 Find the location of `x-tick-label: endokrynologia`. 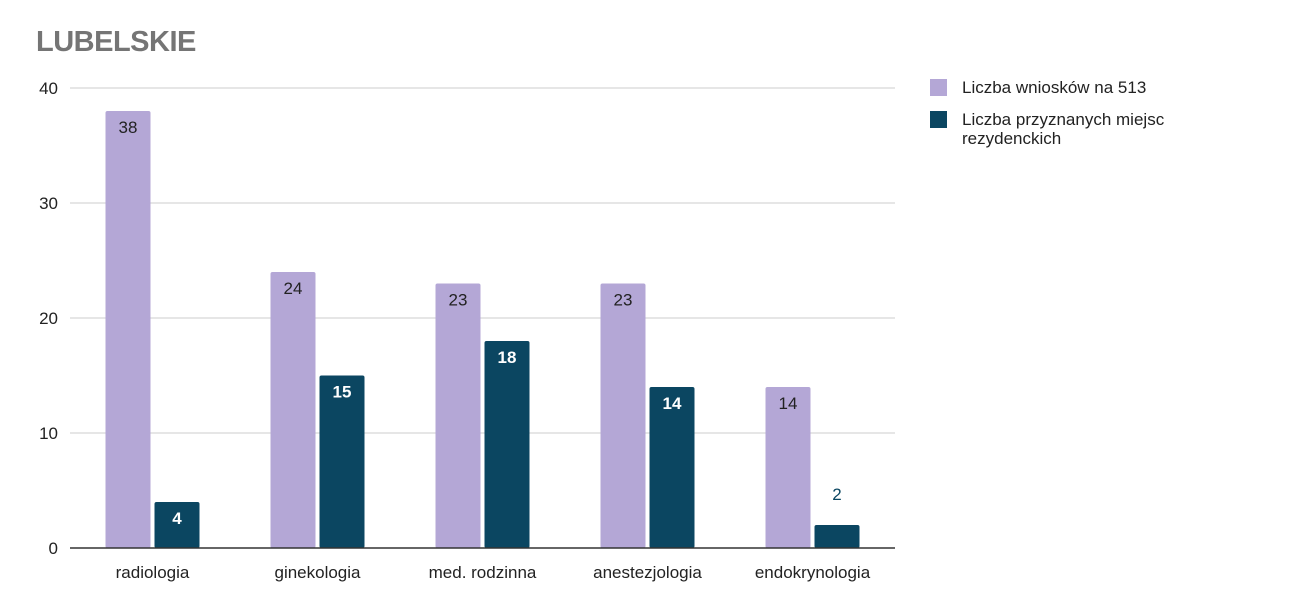

x-tick-label: endokrynologia is located at coordinates (813, 572).